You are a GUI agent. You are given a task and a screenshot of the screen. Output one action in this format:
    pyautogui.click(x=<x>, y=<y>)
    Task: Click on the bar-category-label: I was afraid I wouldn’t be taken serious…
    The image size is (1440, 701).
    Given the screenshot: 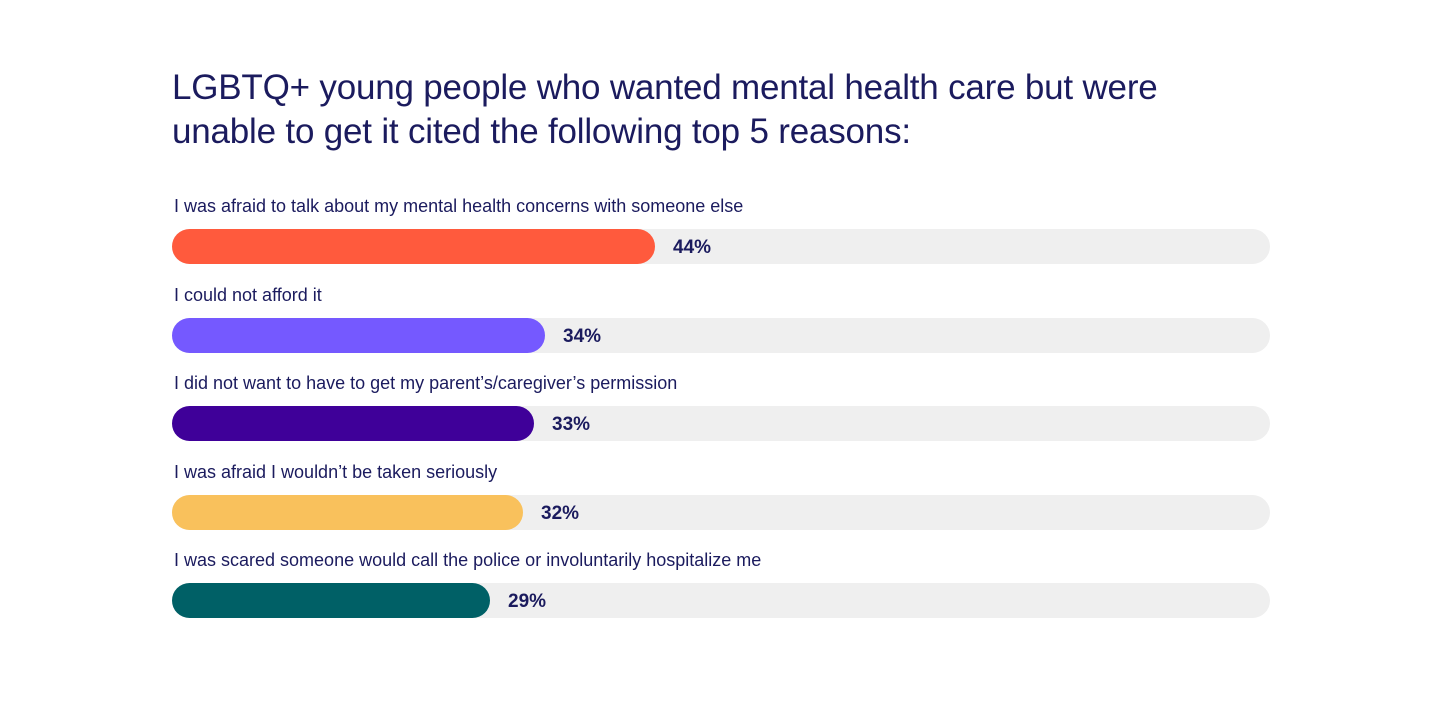 What is the action you would take?
    pyautogui.click(x=336, y=471)
    